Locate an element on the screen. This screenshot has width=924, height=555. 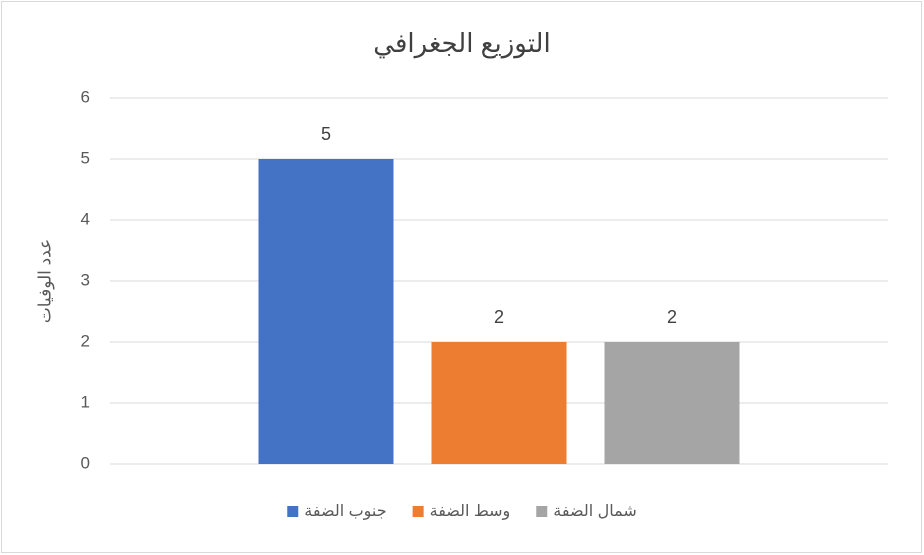
y-tick-label: 2 is located at coordinates (85, 340).